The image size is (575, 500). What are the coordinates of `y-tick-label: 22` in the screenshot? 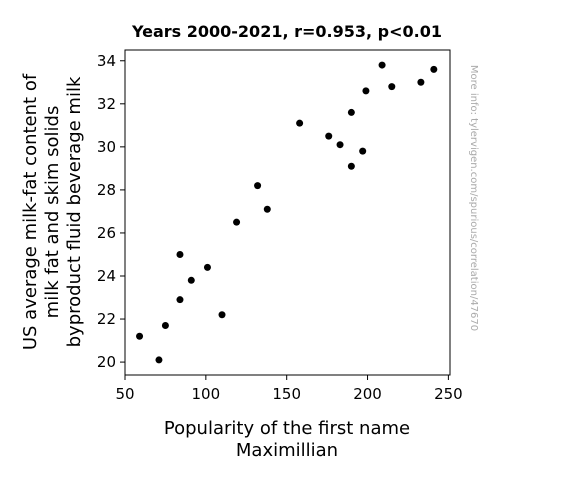 It's located at (106, 319).